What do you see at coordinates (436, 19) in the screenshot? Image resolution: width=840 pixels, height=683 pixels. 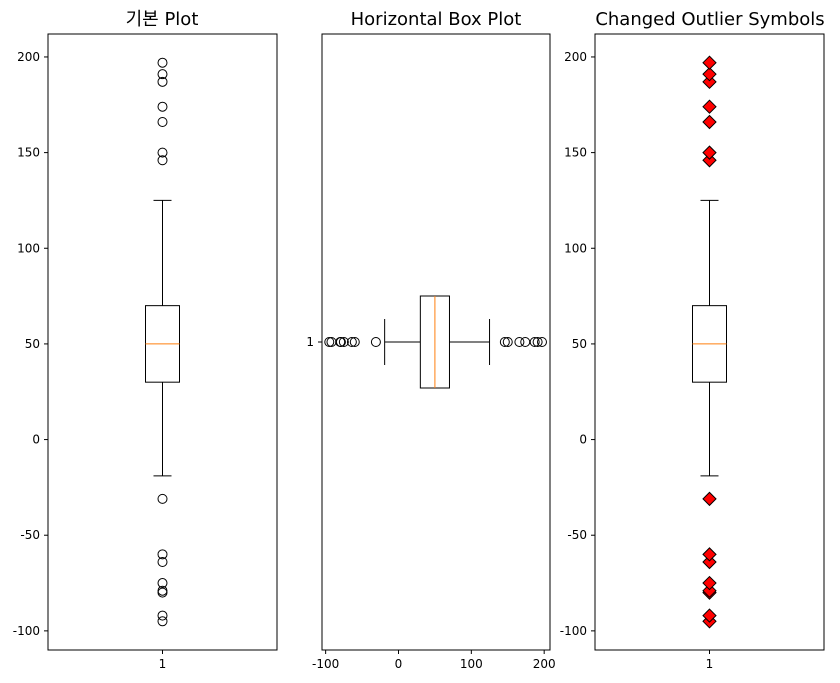 I see `chart-title: Horizontal Box Plot` at bounding box center [436, 19].